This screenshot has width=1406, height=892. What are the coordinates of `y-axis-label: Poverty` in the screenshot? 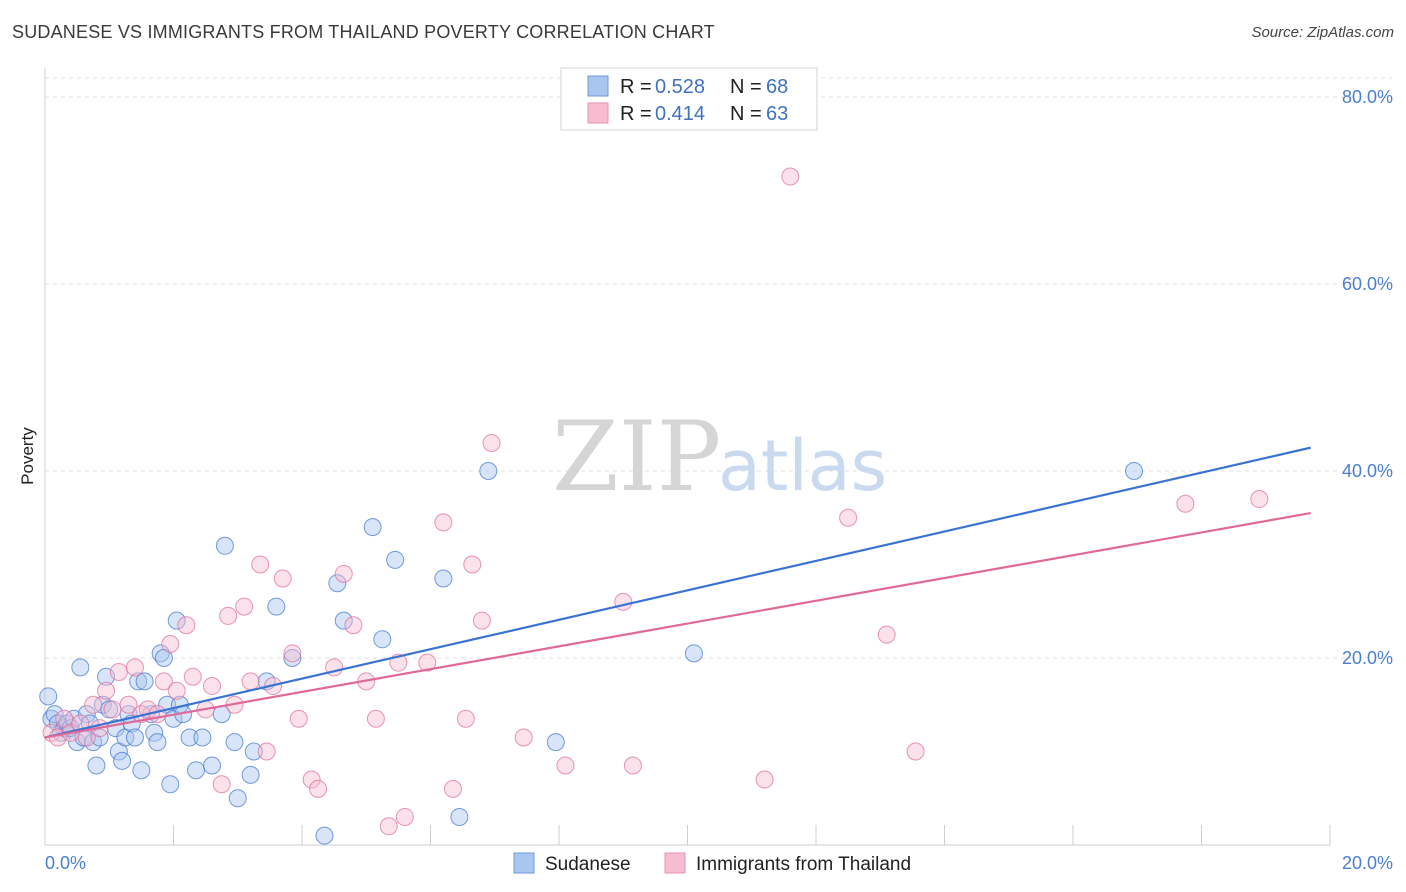 It's located at (27, 456).